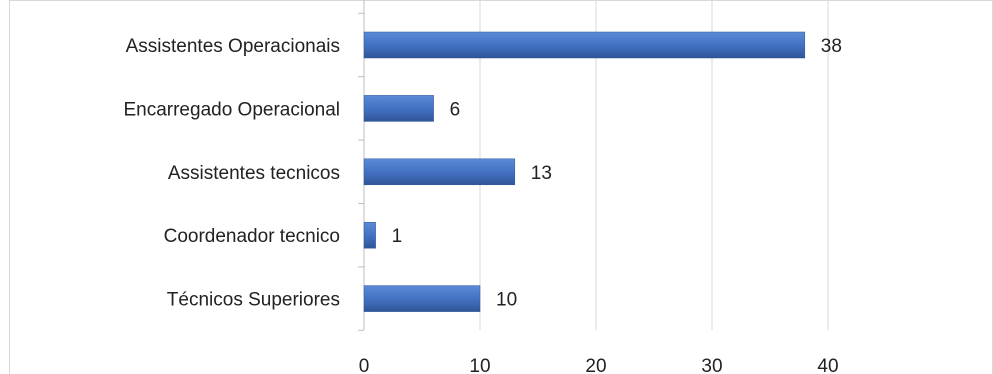 This screenshot has width=993, height=374. I want to click on data-label: 6, so click(455, 109).